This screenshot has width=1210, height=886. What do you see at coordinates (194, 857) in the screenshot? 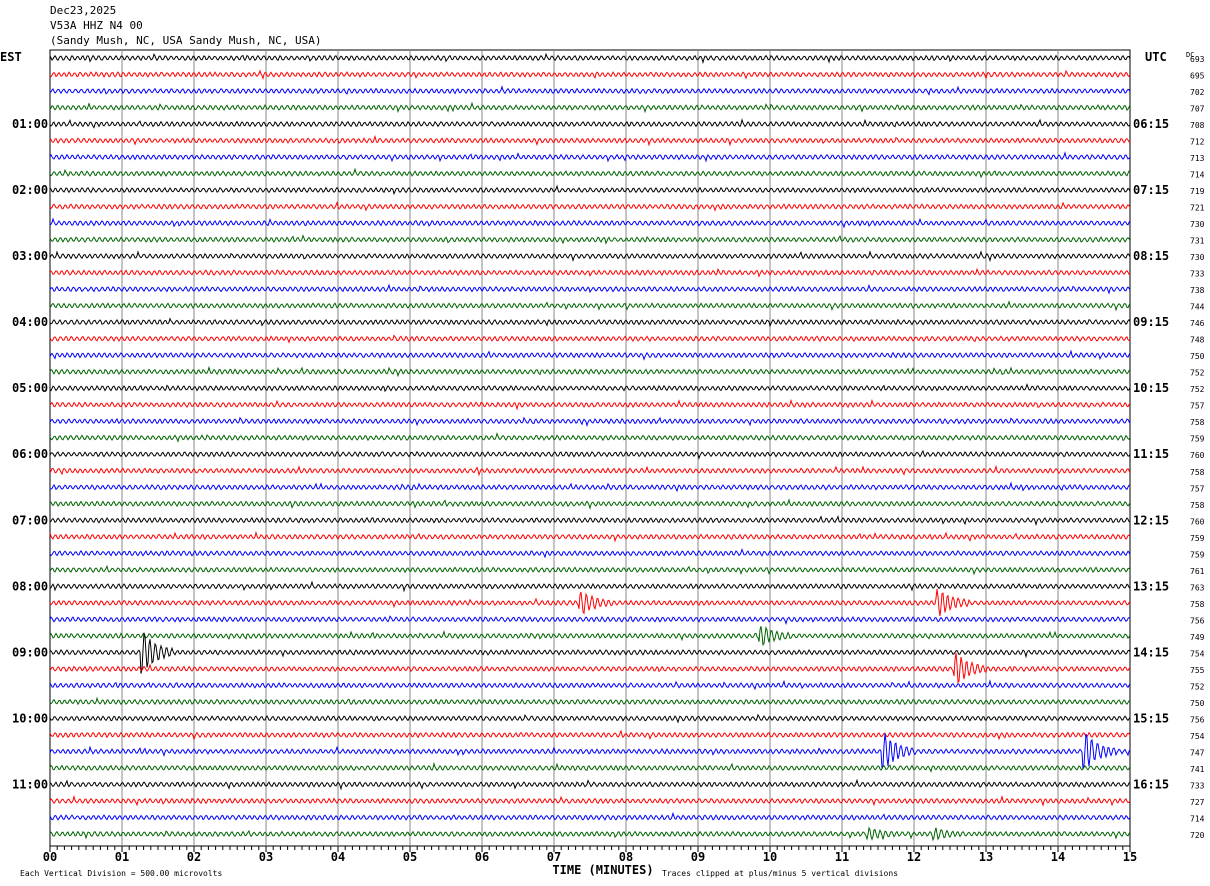
I see `x-tick-label: 02` at bounding box center [194, 857].